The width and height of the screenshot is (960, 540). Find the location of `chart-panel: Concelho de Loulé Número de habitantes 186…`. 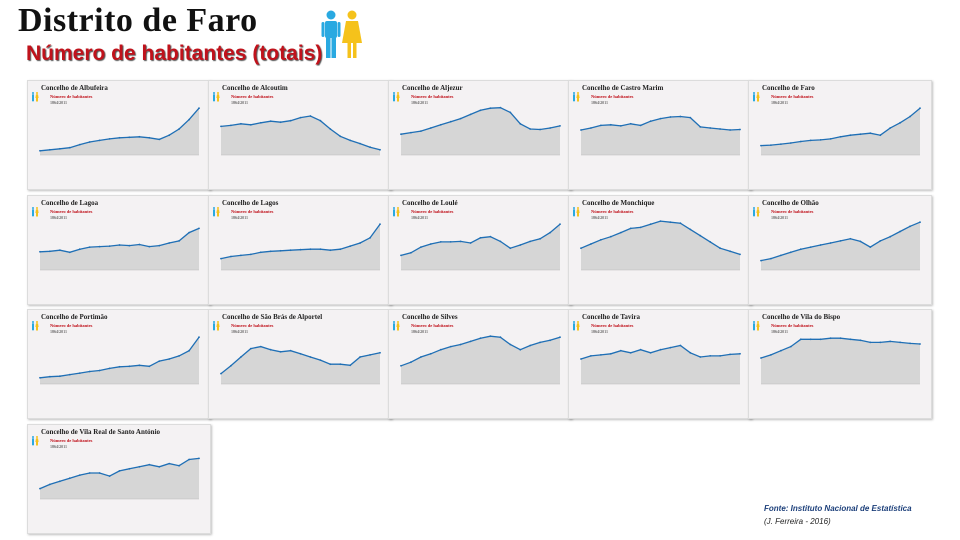

chart-panel: Concelho de Loulé Número de habitantes 186… is located at coordinates (480, 250).